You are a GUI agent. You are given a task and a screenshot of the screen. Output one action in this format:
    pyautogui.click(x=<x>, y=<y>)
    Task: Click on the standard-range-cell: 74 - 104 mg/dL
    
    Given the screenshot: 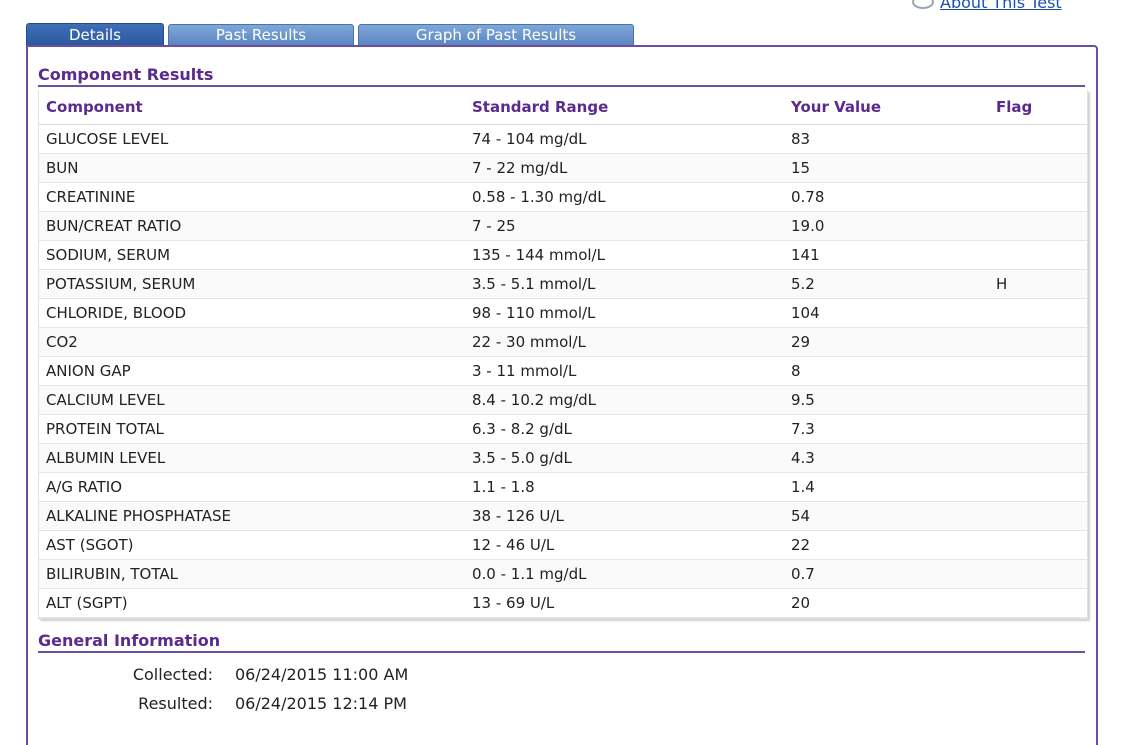 What is the action you would take?
    pyautogui.click(x=529, y=139)
    